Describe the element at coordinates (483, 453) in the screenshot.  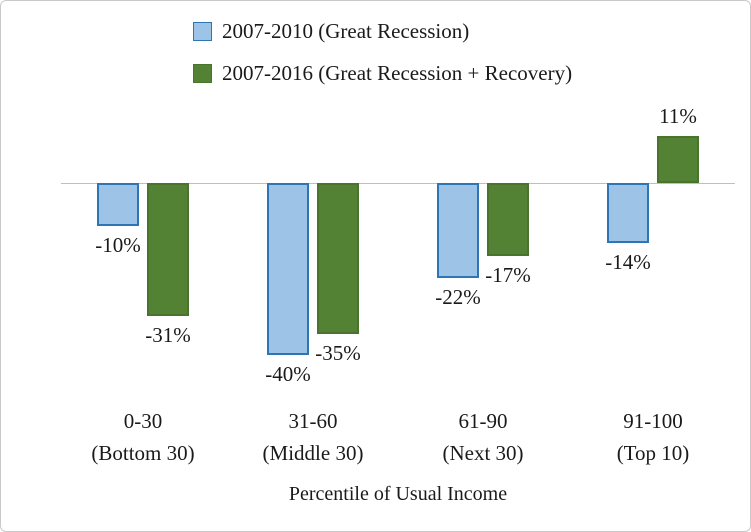
I see `category-group-label: (Next 30)` at that location.